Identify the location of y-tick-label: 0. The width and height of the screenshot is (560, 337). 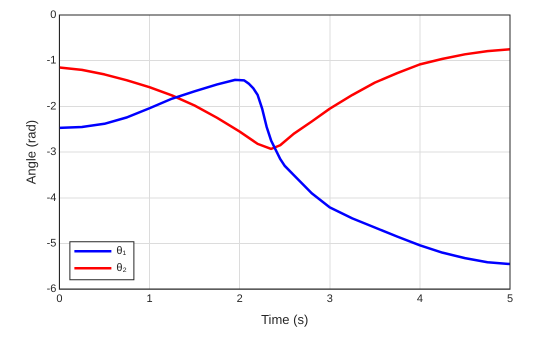
(53, 15).